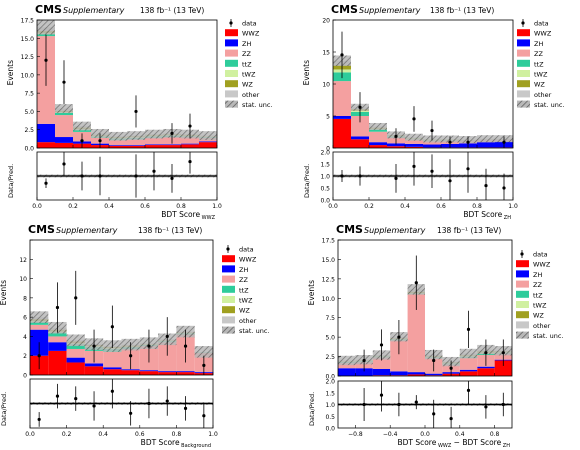 The height and width of the screenshot is (450, 580). Describe the element at coordinates (330, 405) in the screenshot. I see `ratio-y-tick-label-3: 1.0` at that location.